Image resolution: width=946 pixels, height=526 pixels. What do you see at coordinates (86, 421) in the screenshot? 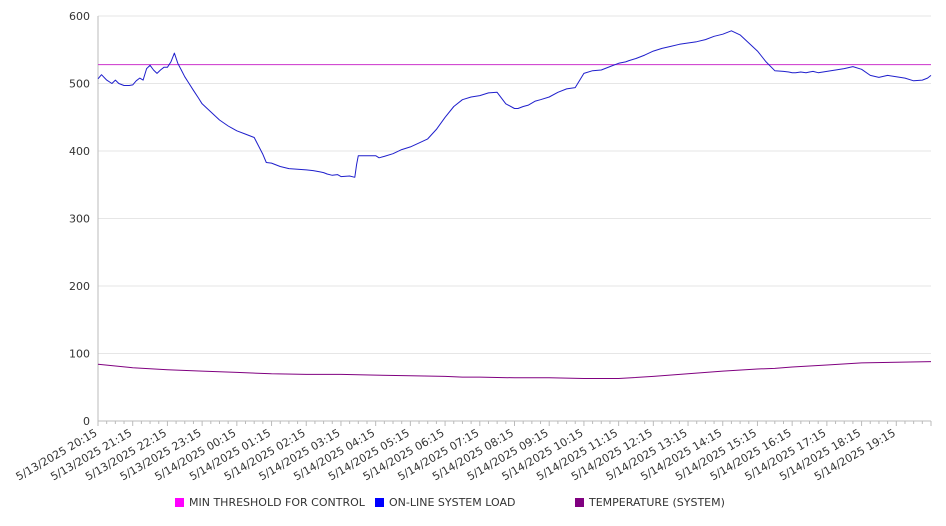
I see `y-tick-label: 0` at bounding box center [86, 421].